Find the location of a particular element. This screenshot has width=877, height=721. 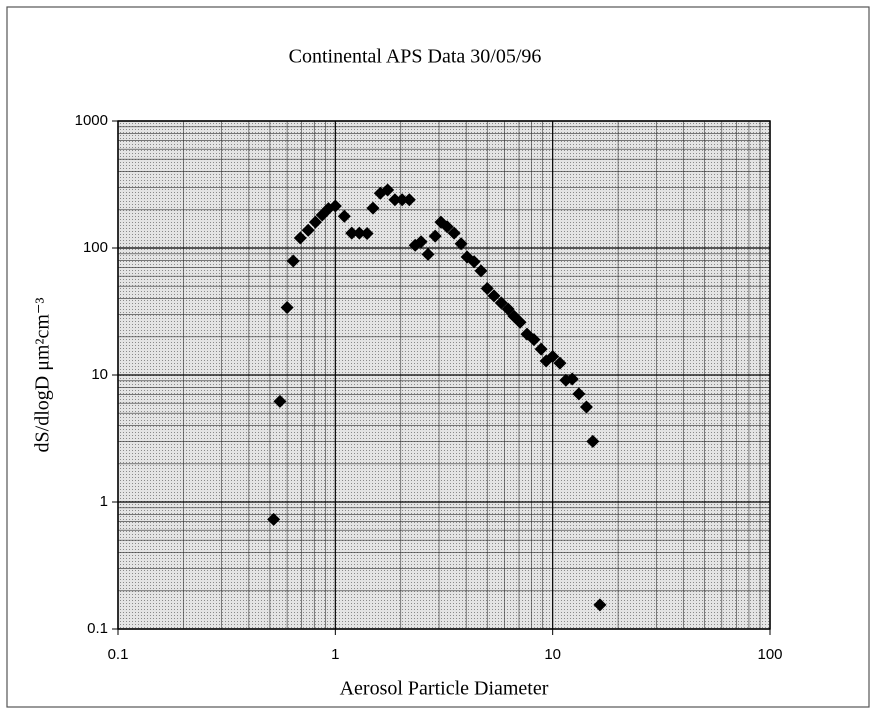

x-axis-label: Aerosol Particle Diameter is located at coordinates (444, 689).